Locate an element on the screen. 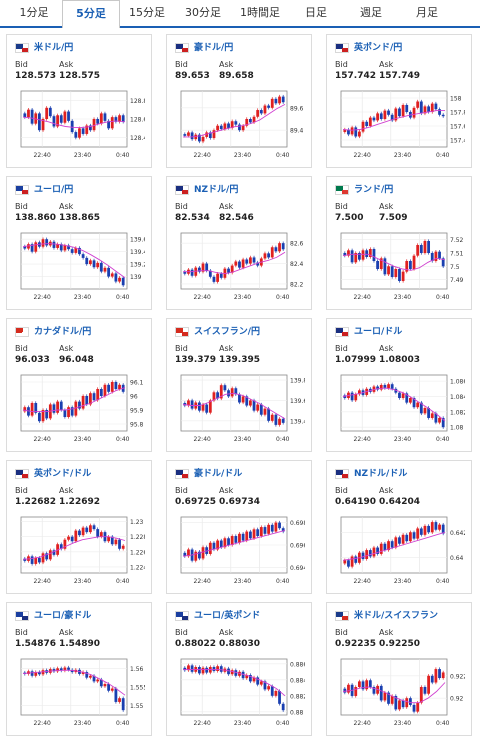 This screenshot has width=480, height=738. pair-title: ランド/円 is located at coordinates (374, 190).